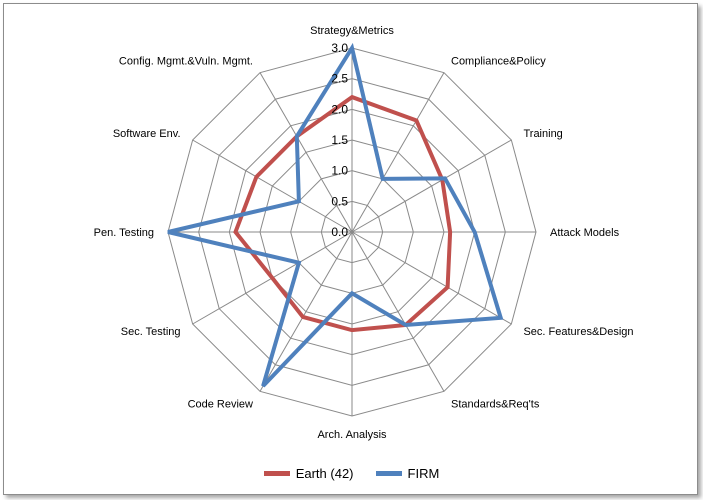 This screenshot has width=703, height=500. What do you see at coordinates (498, 62) in the screenshot?
I see `axis-label-1: Compliance&Policy` at bounding box center [498, 62].